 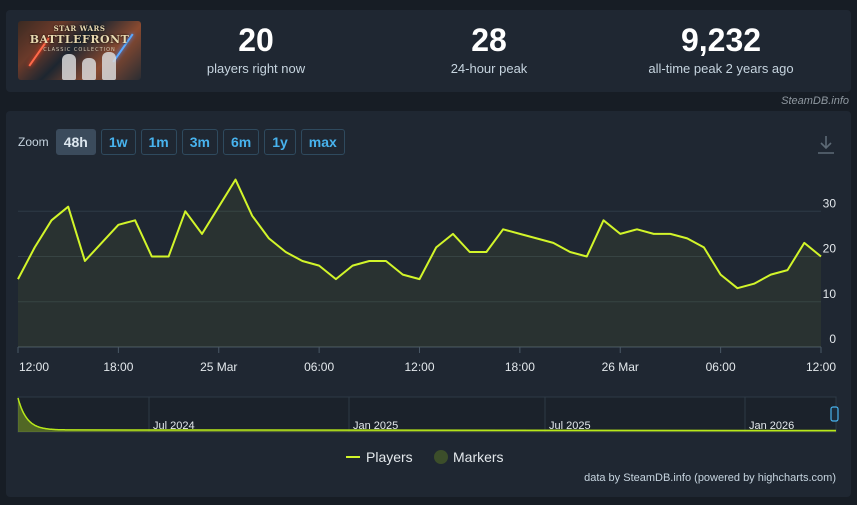 I want to click on x-tick-label: 26 Mar, so click(x=620, y=367).